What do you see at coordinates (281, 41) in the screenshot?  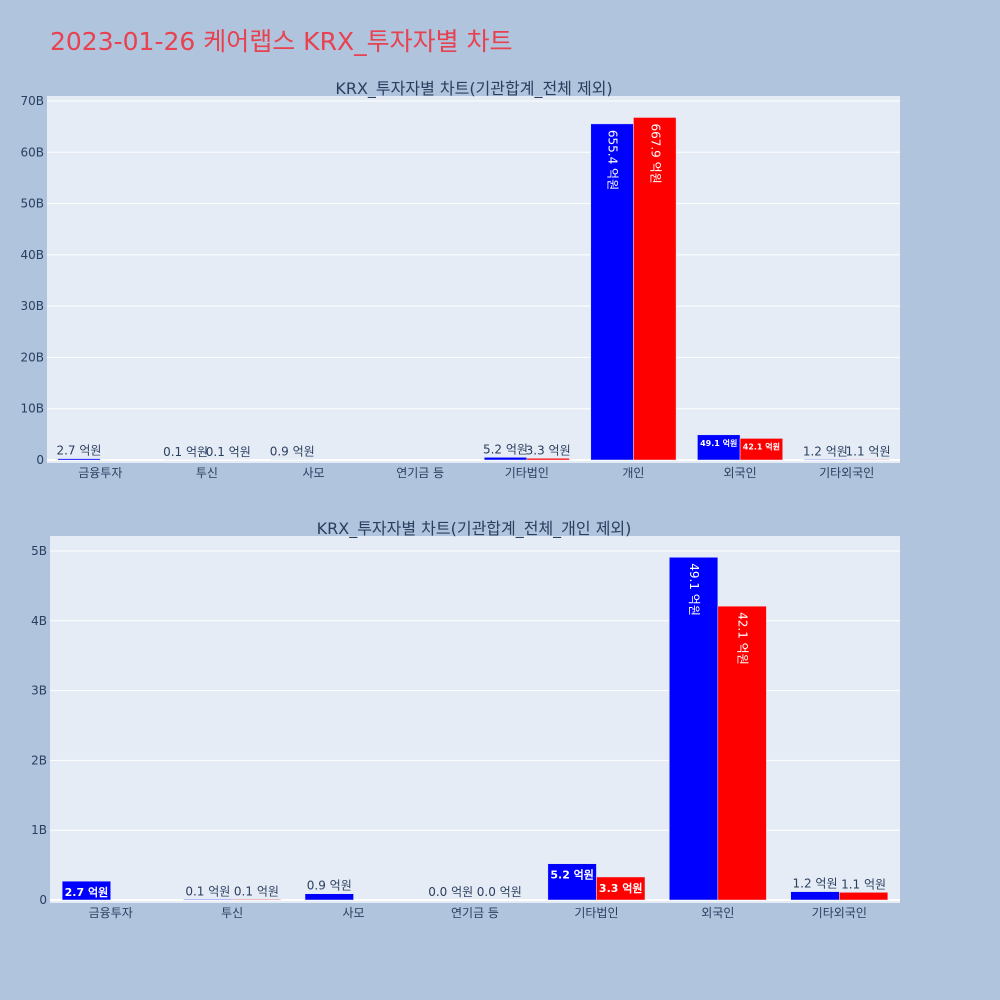 I see `page-title: 2023-01-26 케어랩스 KRX_투자자별 차트` at bounding box center [281, 41].